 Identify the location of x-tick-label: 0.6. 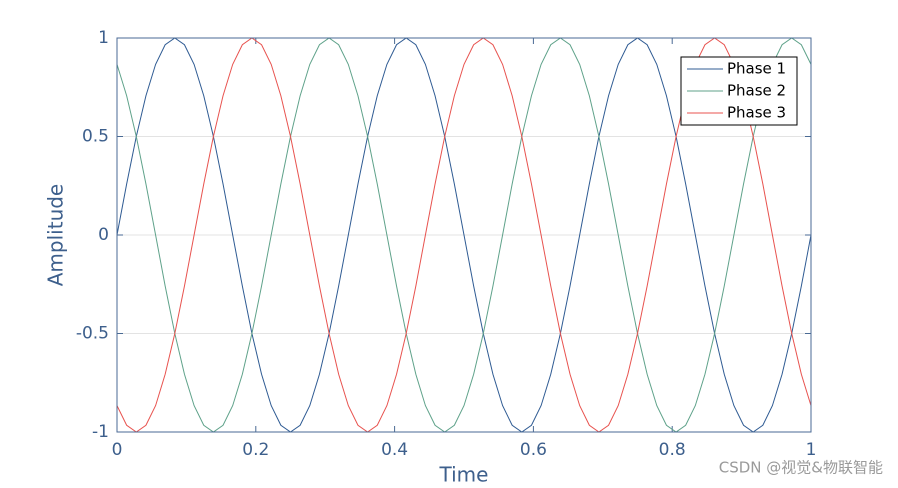
(533, 450).